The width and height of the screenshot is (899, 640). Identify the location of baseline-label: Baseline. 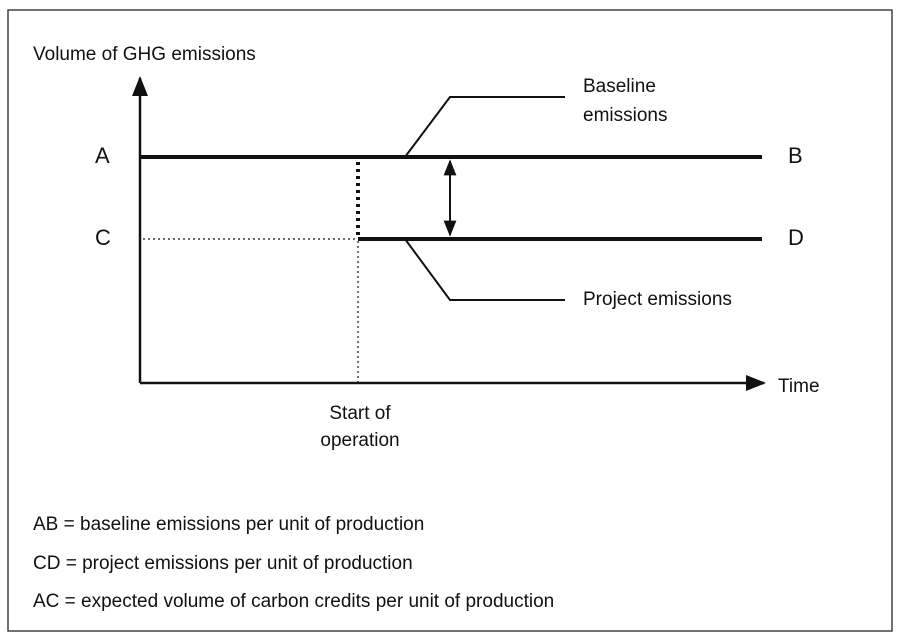
(619, 86).